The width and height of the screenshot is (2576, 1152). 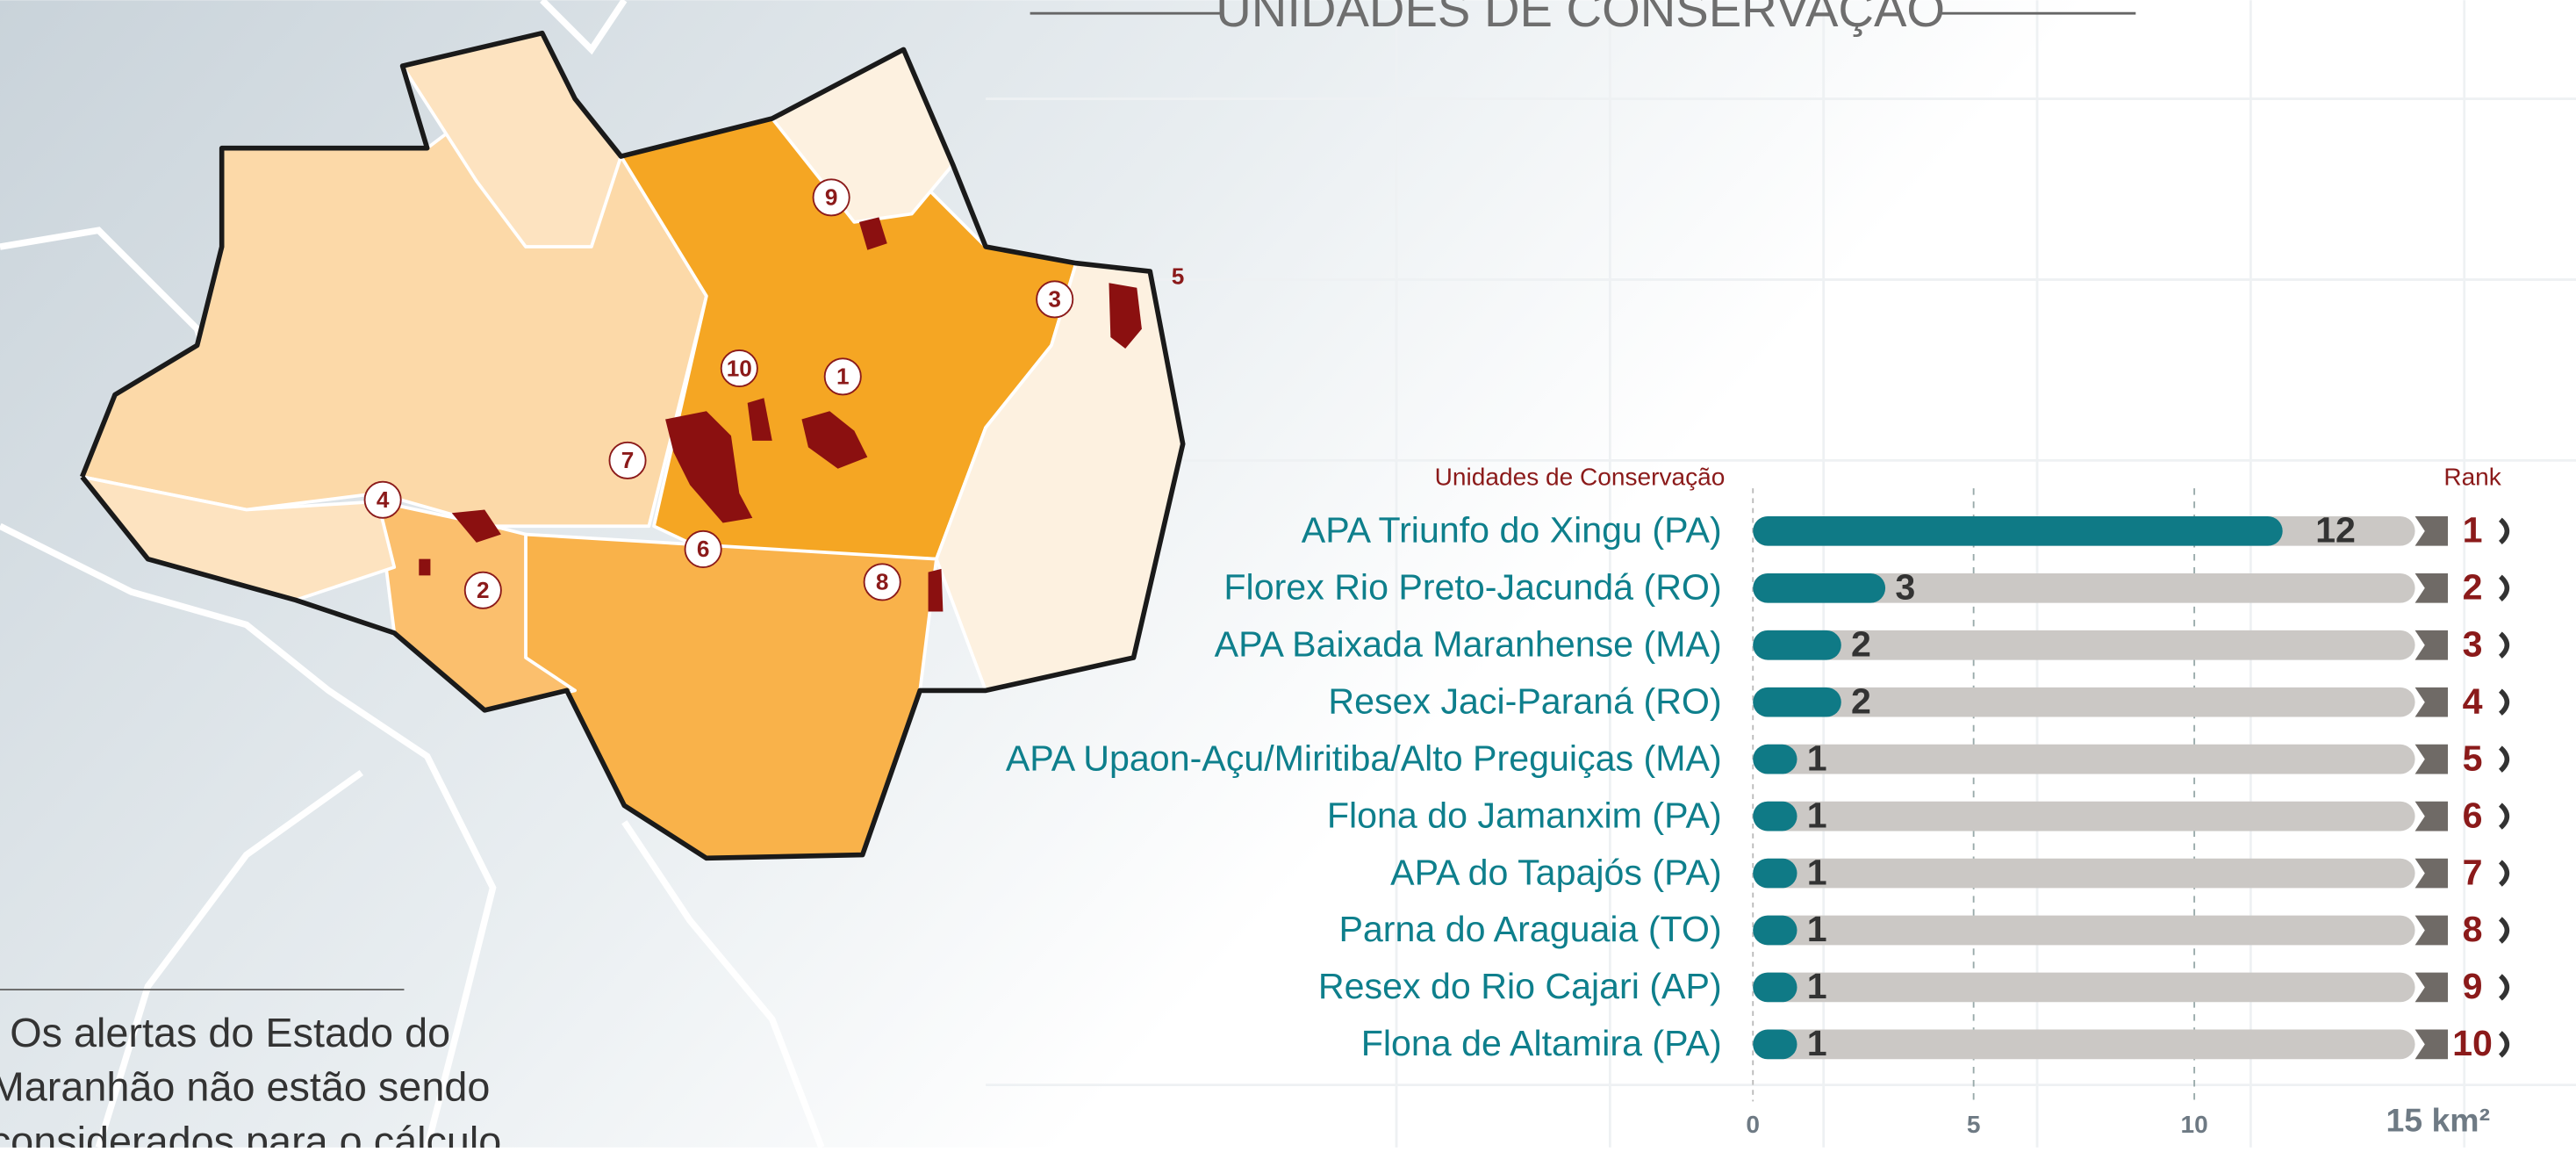 I want to click on rank-label: 4, so click(x=2473, y=700).